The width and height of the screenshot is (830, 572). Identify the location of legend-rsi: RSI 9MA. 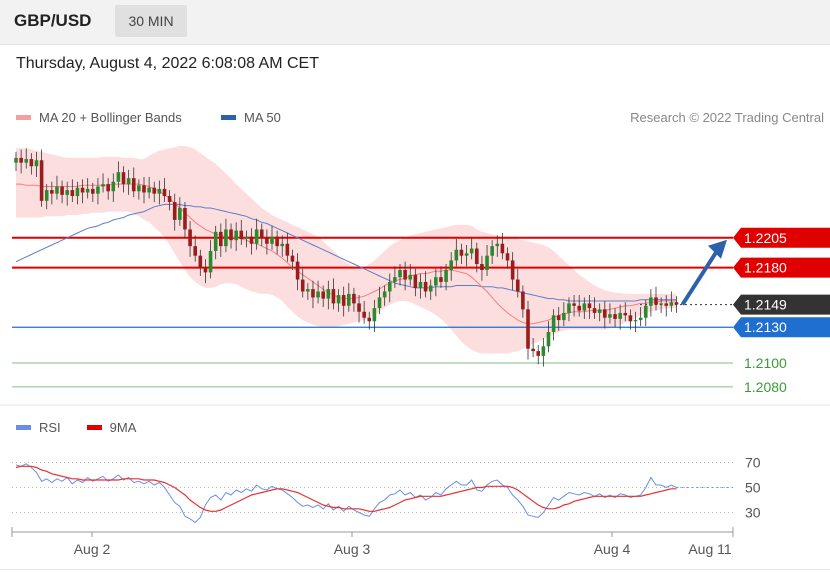
(76, 427).